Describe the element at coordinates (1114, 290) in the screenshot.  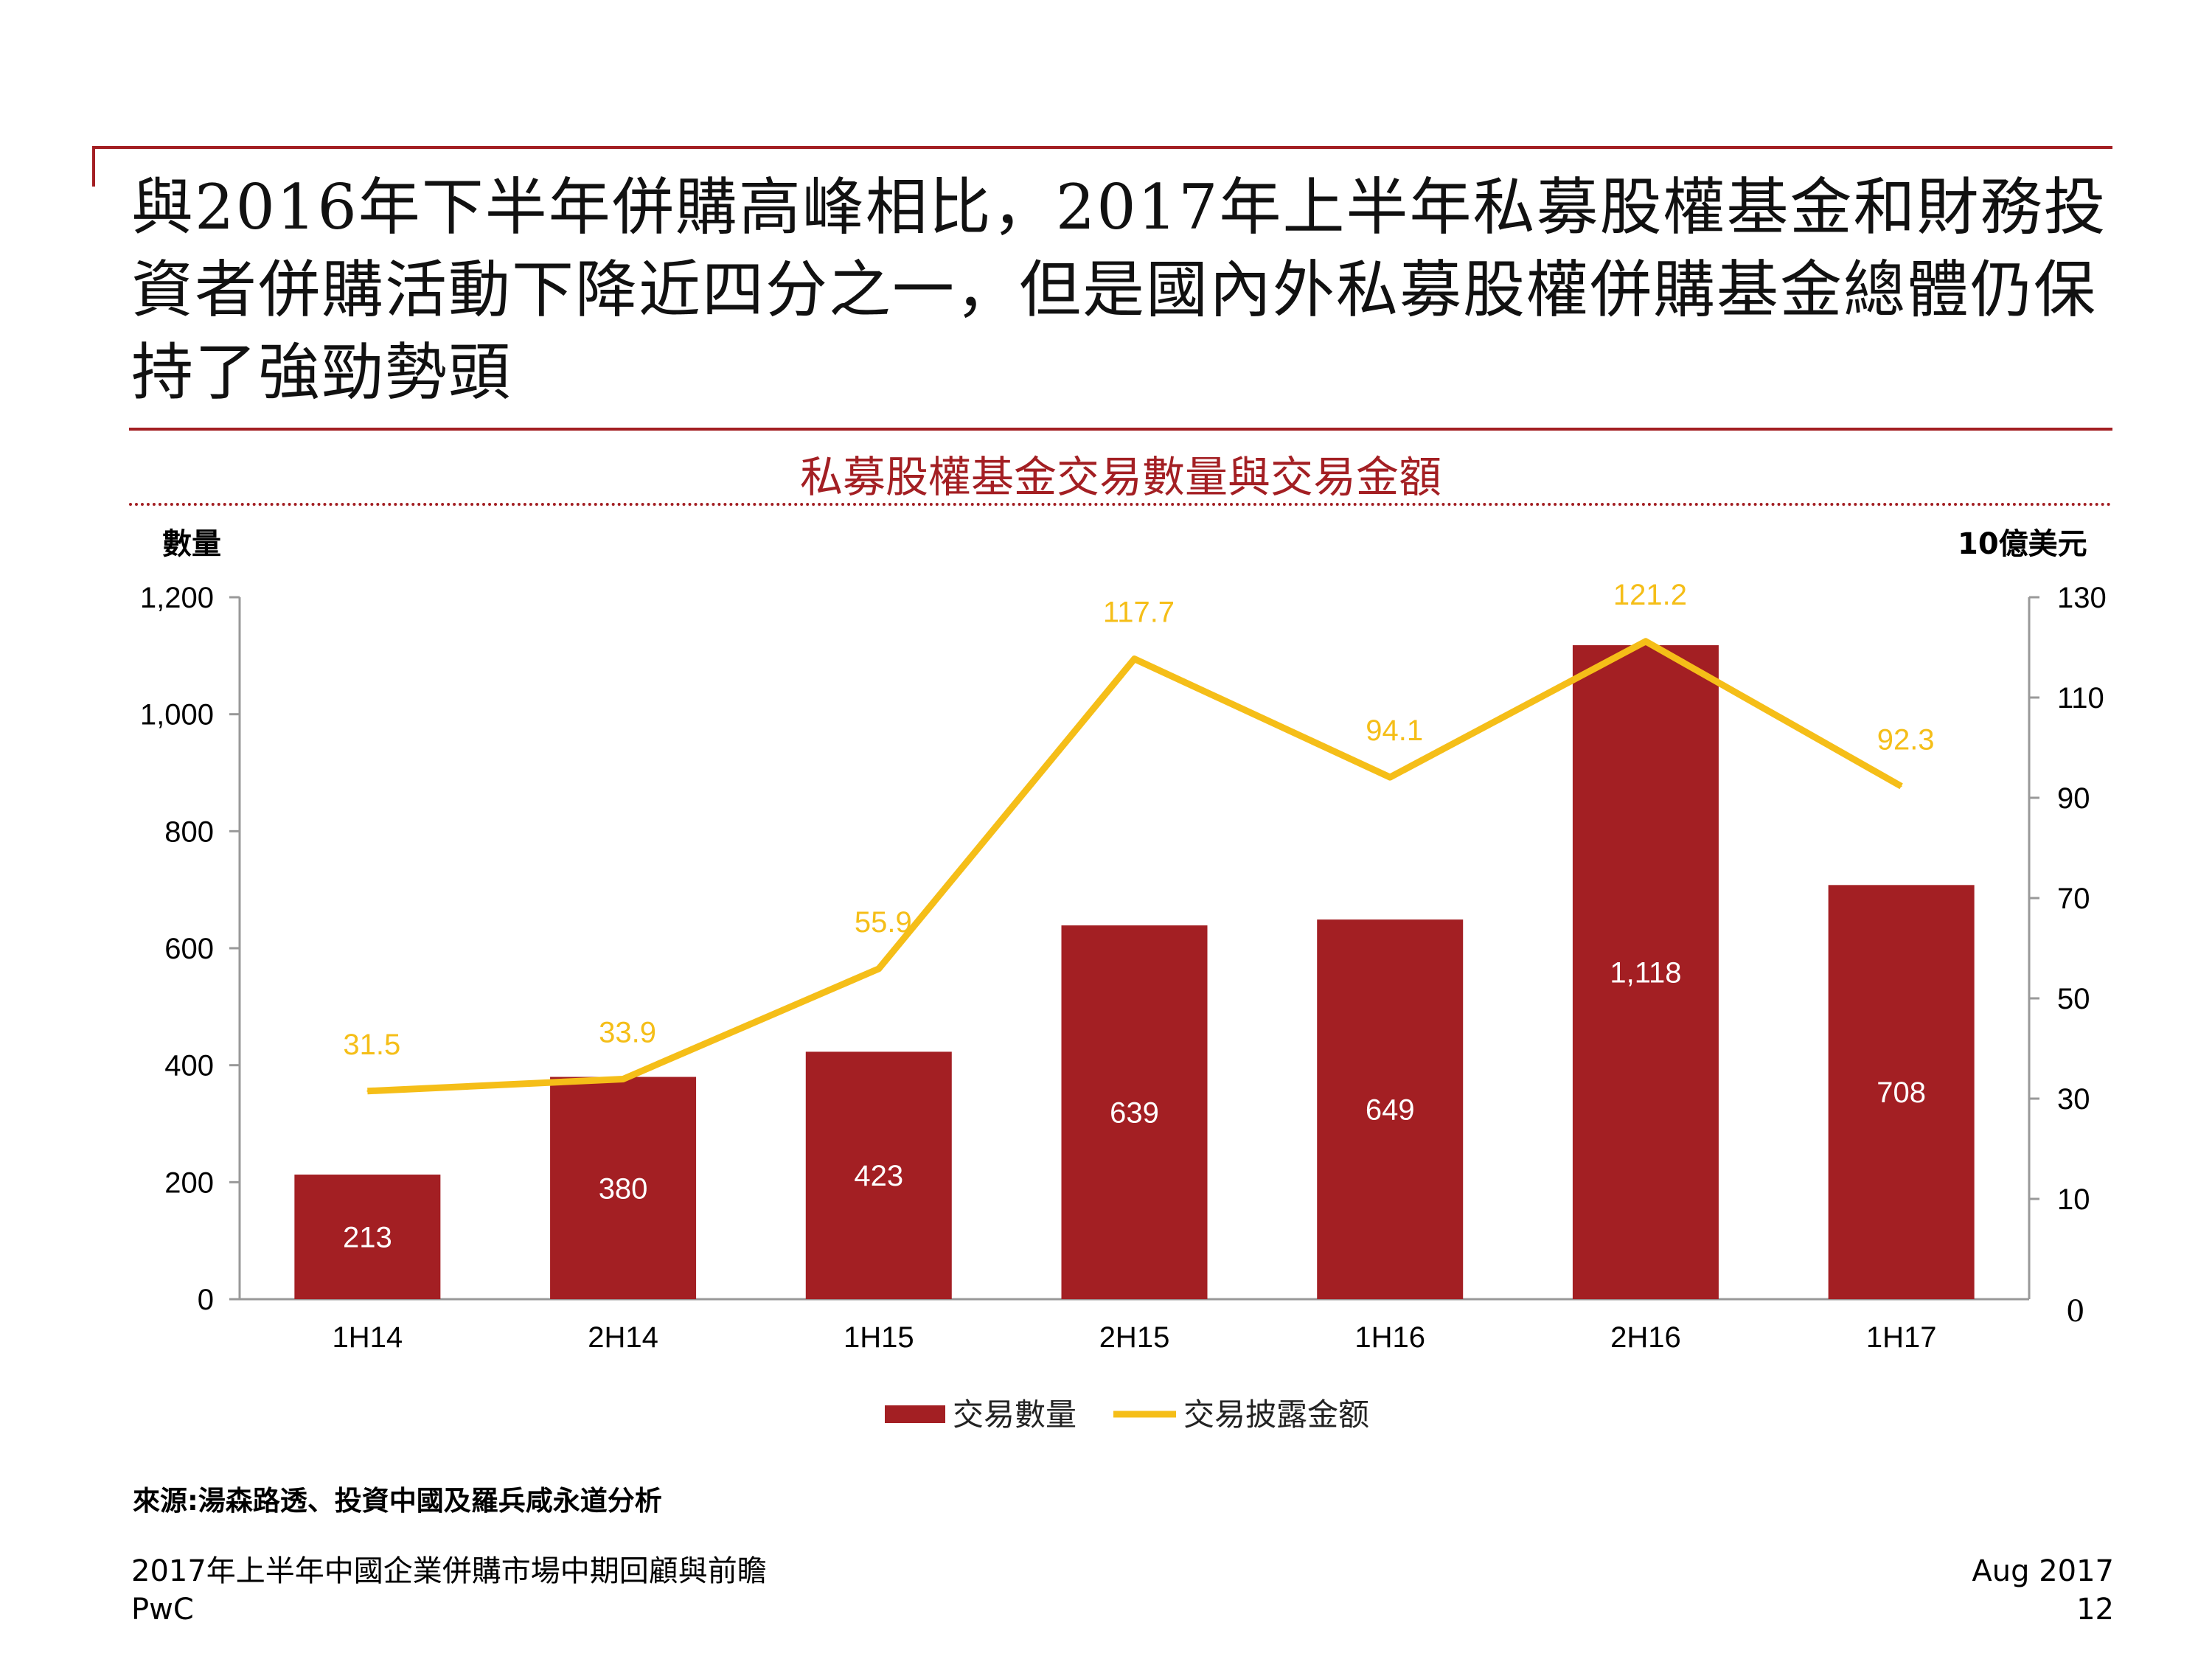
I see `title-line-2: 資者併購活動下降近四分之一，但是國內外私募股權併購基金總體仍保` at that location.